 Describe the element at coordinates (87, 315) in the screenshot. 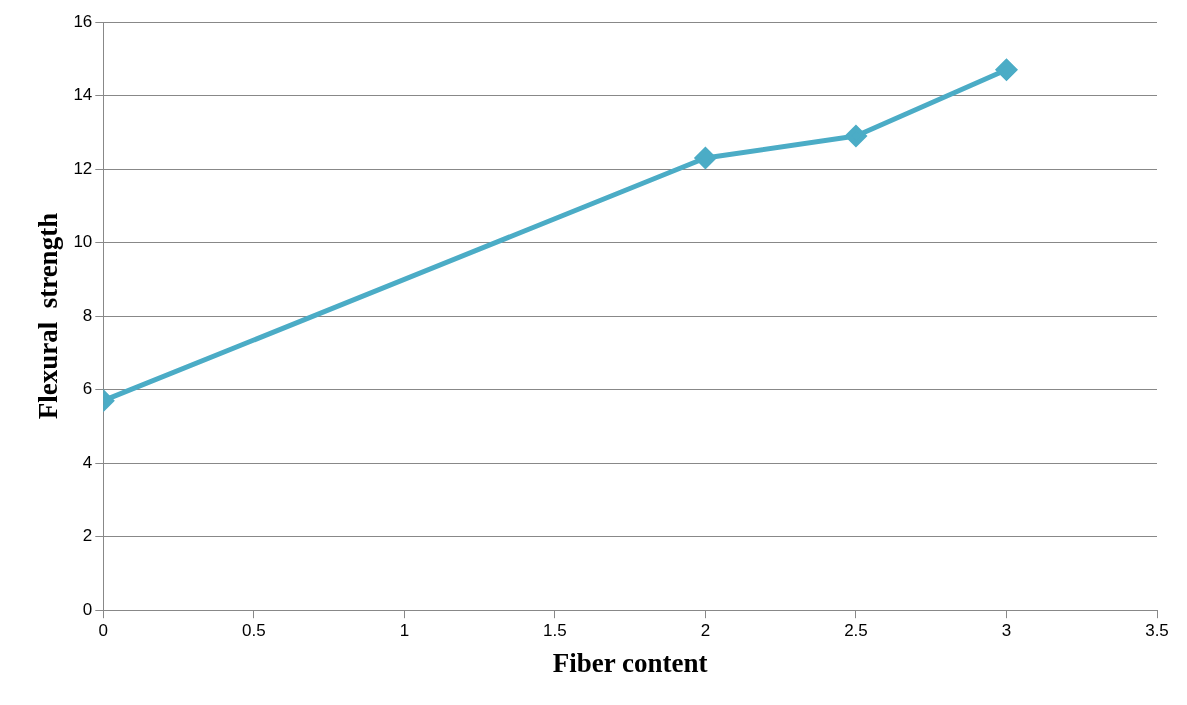

I see `y-tick-label: 8` at that location.